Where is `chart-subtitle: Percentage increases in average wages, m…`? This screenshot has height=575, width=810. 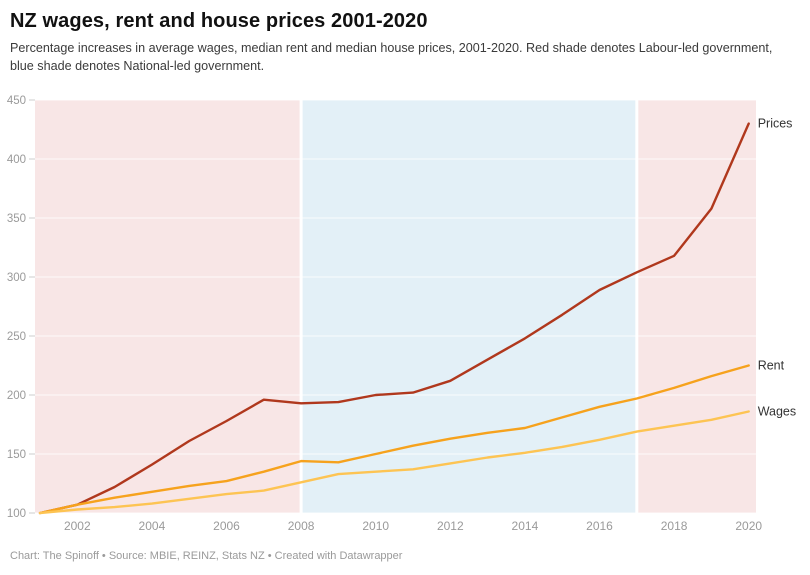 chart-subtitle: Percentage increases in average wages, m… is located at coordinates (391, 57).